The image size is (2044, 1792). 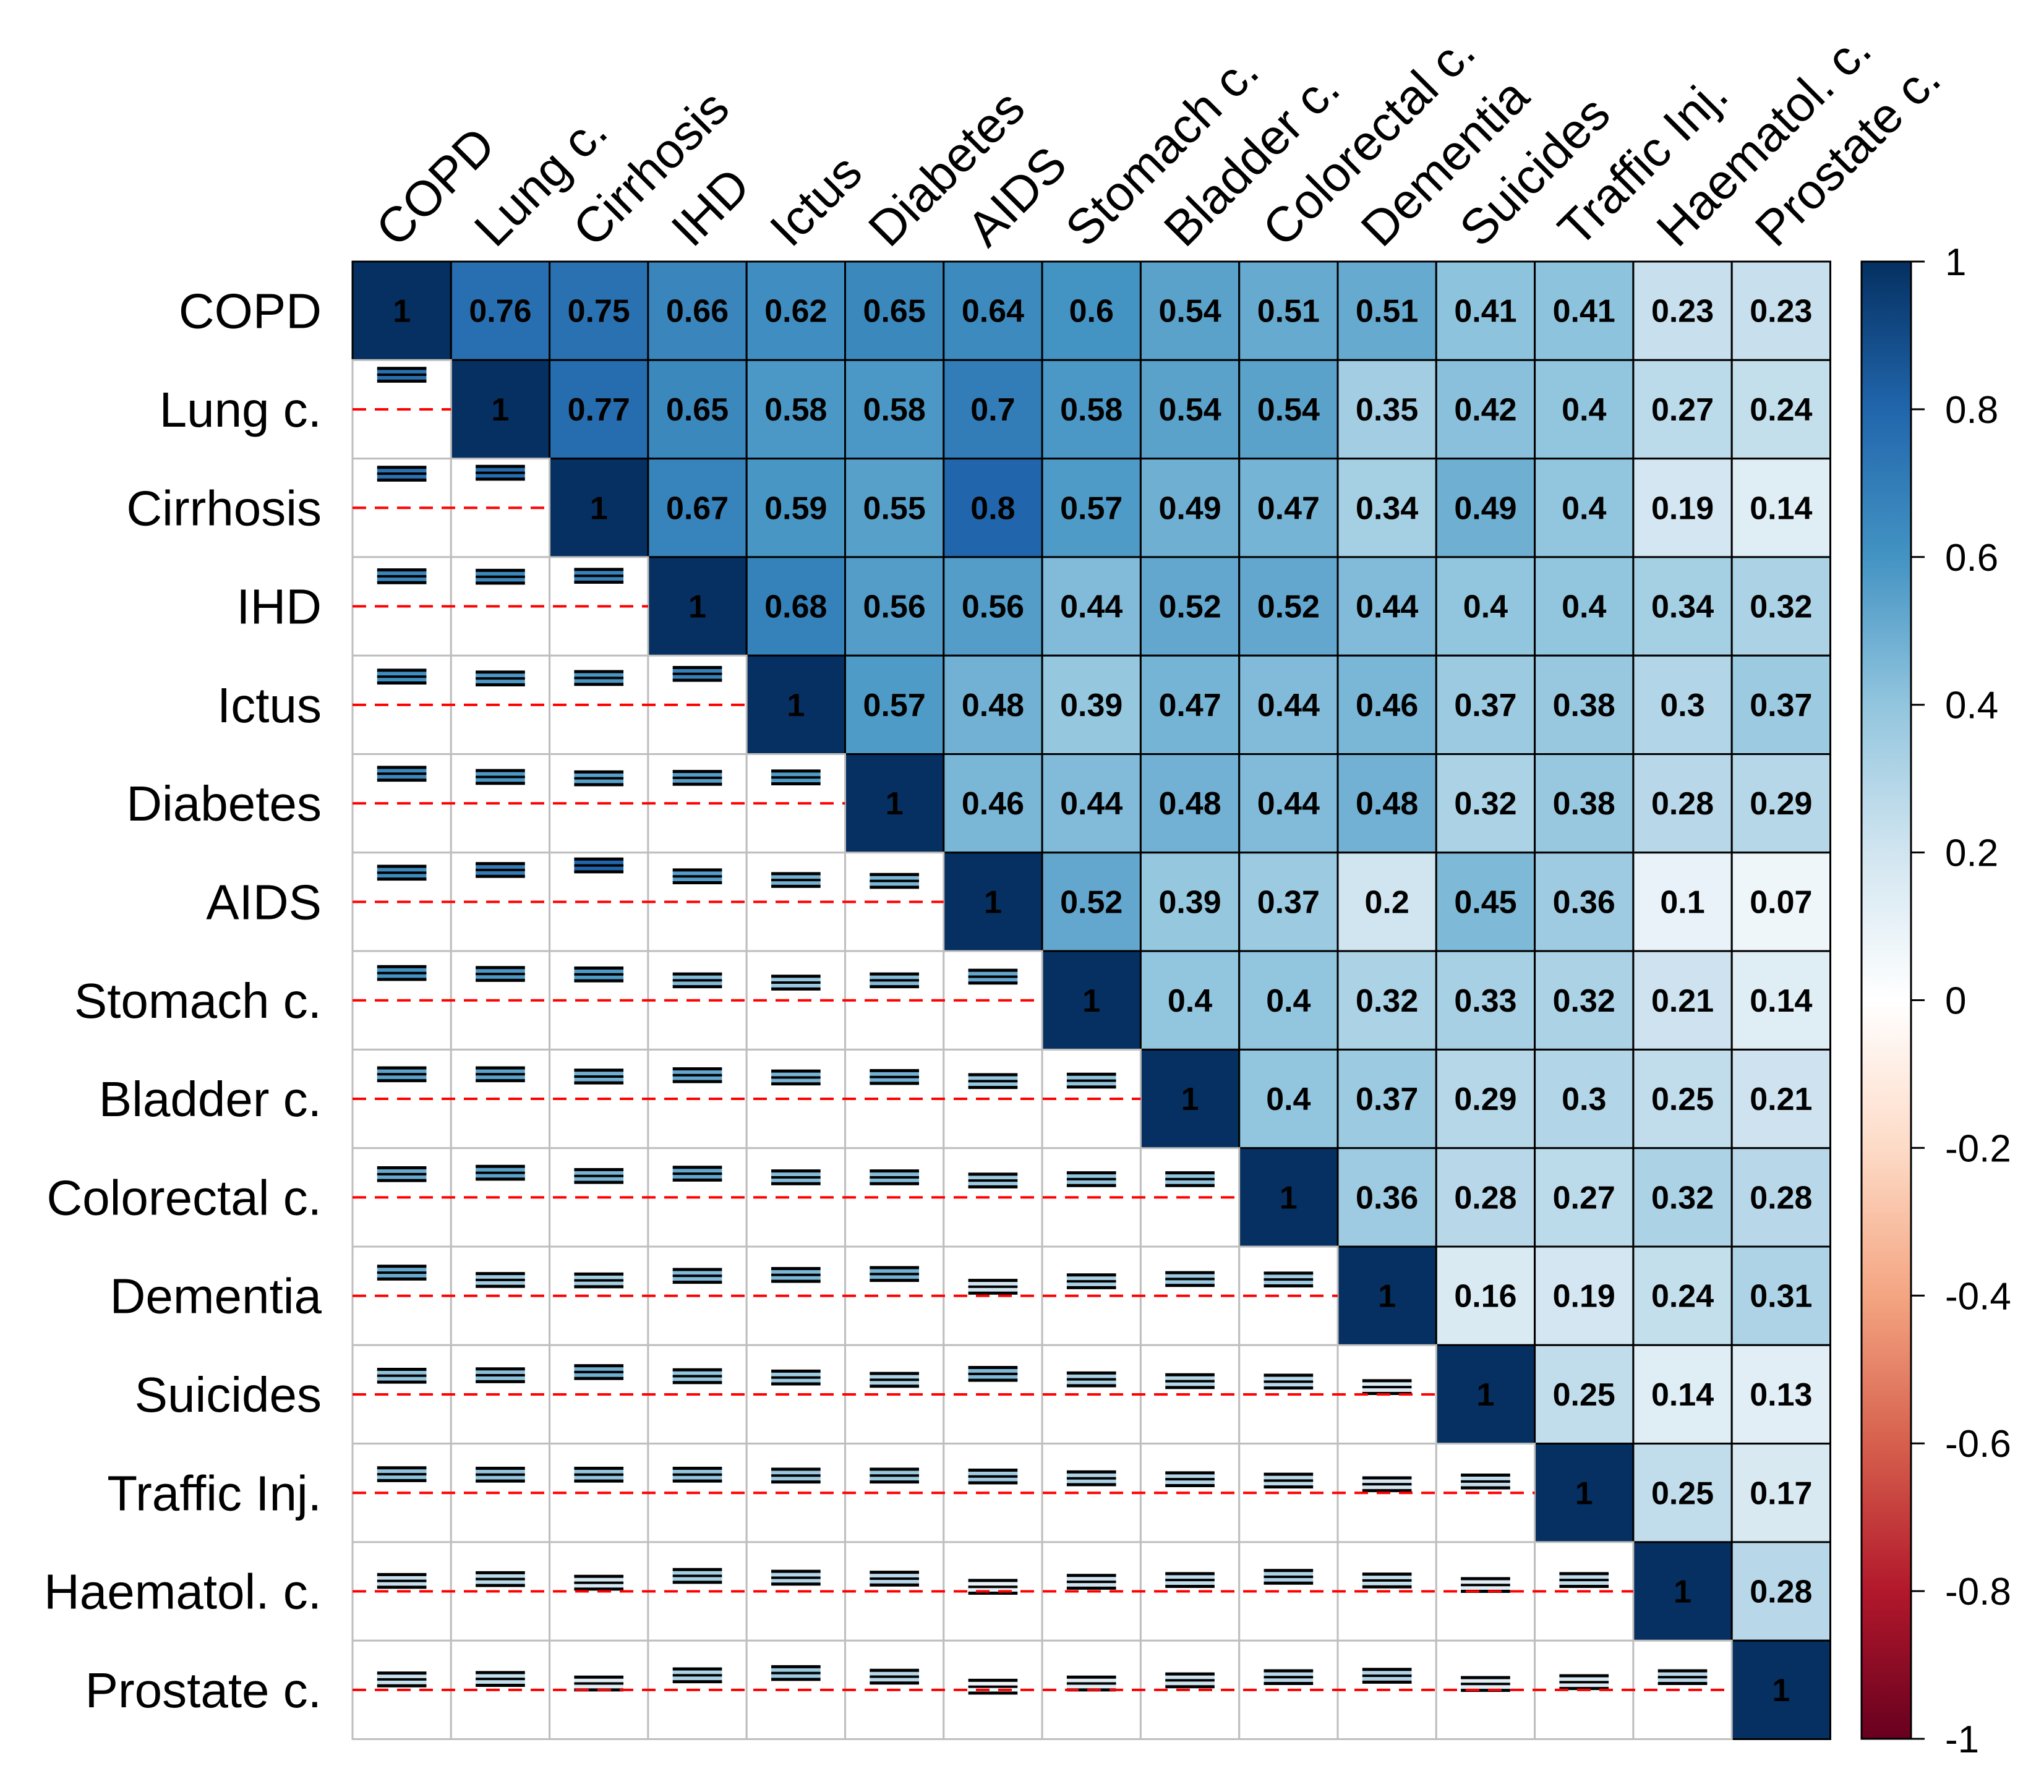 What do you see at coordinates (241, 409) in the screenshot?
I see `row-label: Lung c.` at bounding box center [241, 409].